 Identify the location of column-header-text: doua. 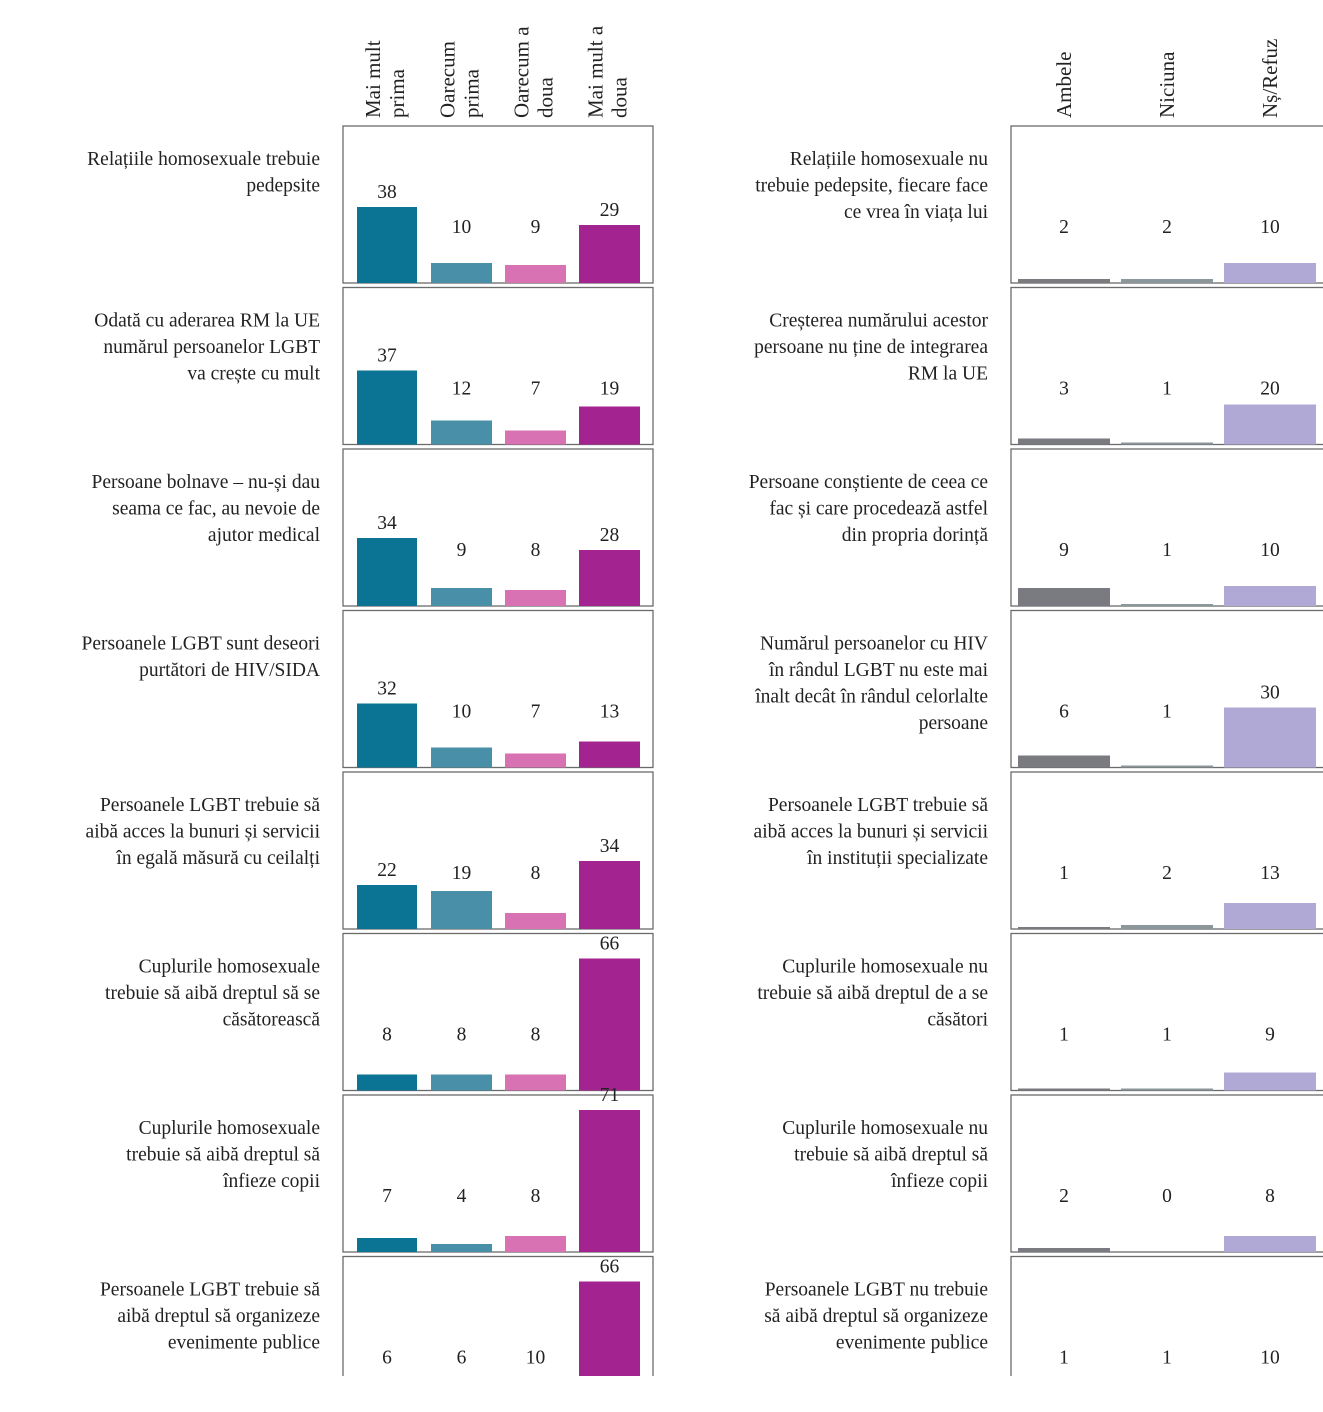
(546, 98).